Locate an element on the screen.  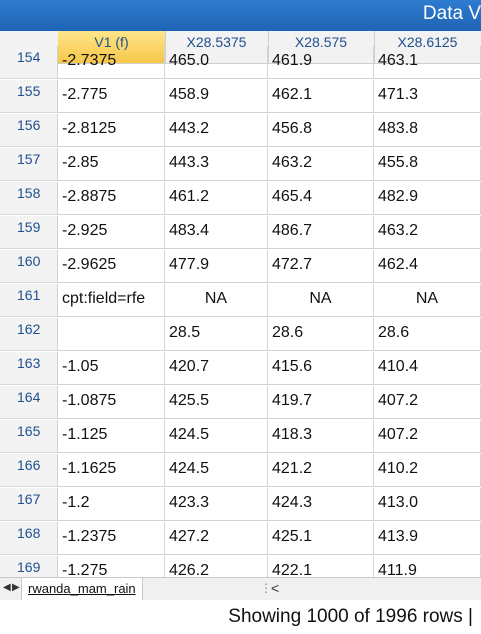
table-cell: 411.9 is located at coordinates (427, 566).